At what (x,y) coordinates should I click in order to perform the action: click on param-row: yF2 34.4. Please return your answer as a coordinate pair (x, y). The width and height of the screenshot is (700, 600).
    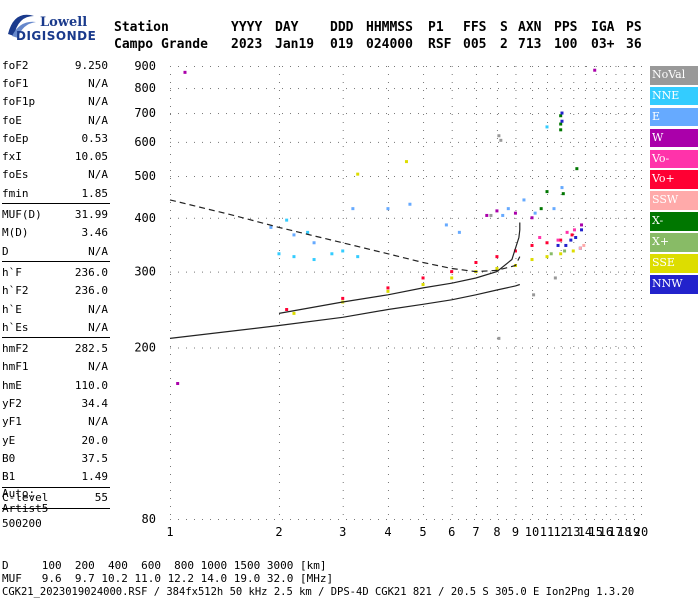
    Looking at the image, I should click on (56, 403).